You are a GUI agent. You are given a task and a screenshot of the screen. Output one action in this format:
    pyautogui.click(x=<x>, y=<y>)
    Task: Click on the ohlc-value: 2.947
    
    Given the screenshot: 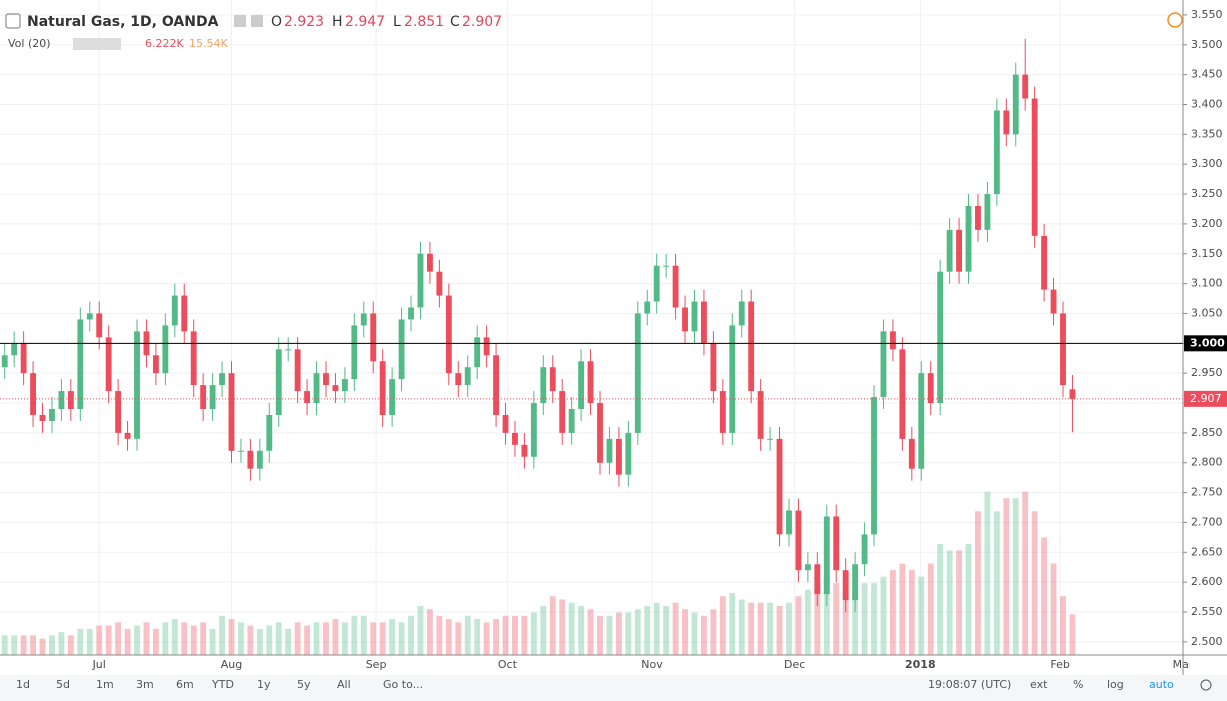 What is the action you would take?
    pyautogui.click(x=365, y=22)
    